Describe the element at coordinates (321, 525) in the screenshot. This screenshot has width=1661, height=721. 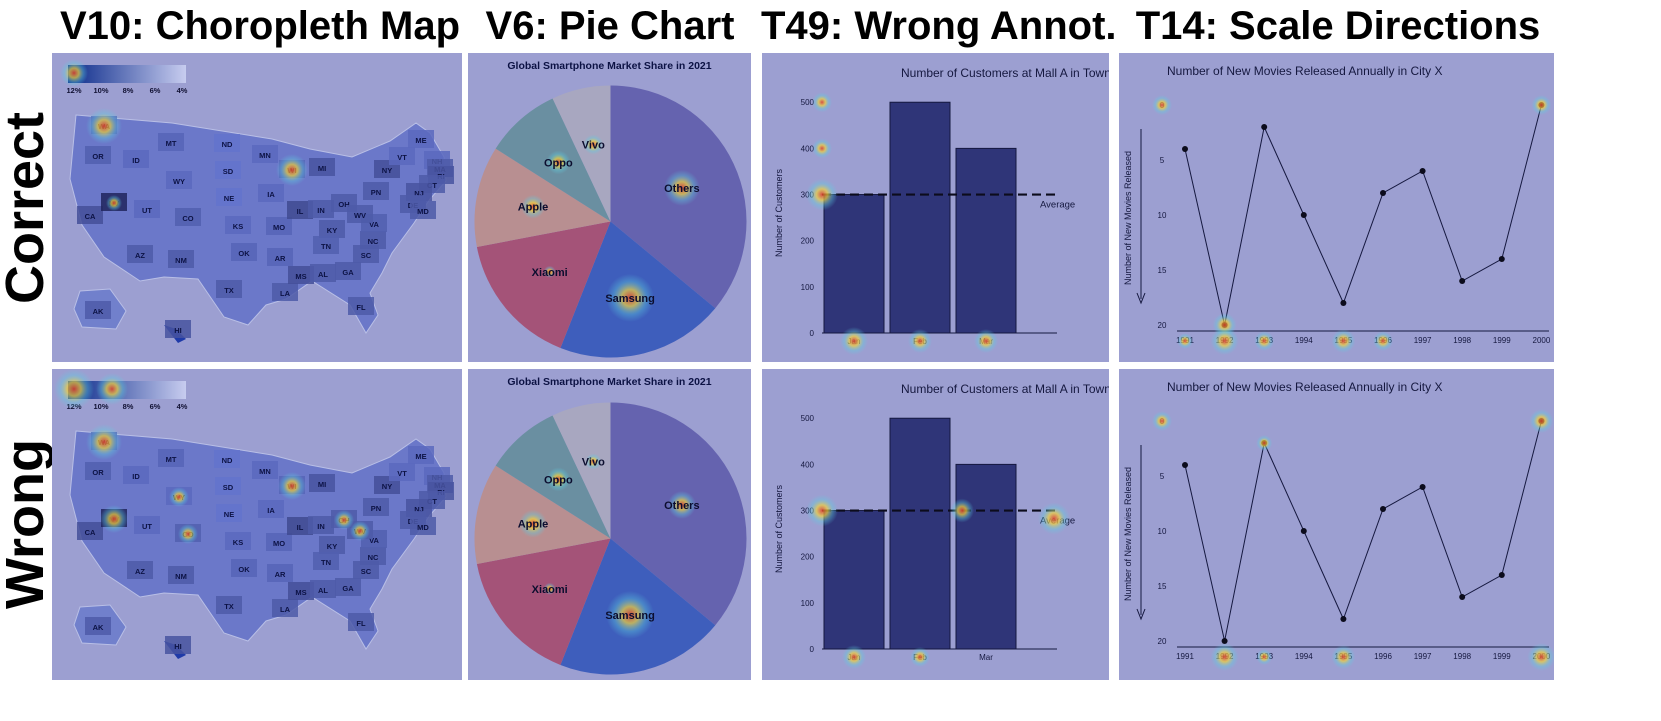
I see `state-in` at that location.